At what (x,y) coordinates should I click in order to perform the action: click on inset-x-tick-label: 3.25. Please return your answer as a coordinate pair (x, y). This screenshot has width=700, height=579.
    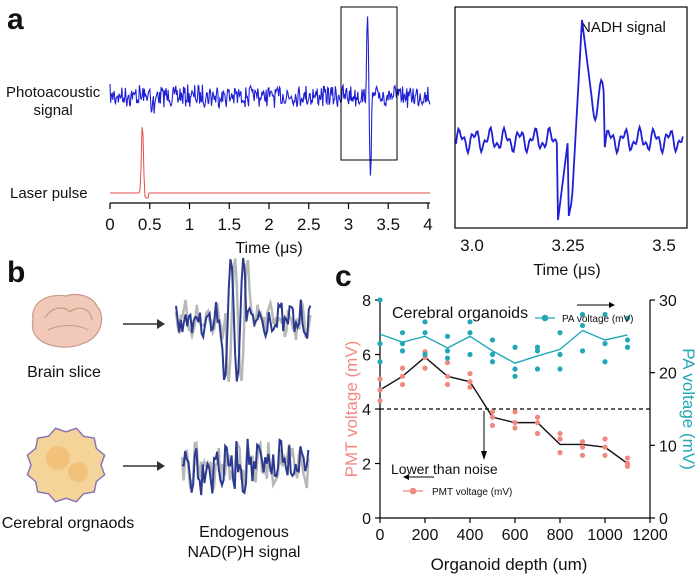
    Looking at the image, I should click on (567, 245).